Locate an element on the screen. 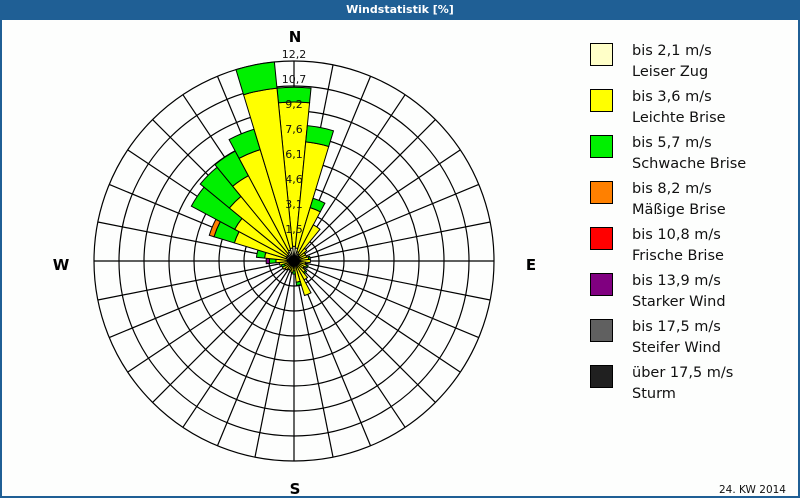 The width and height of the screenshot is (800, 500). ring-value-label: 3,1 is located at coordinates (294, 204).